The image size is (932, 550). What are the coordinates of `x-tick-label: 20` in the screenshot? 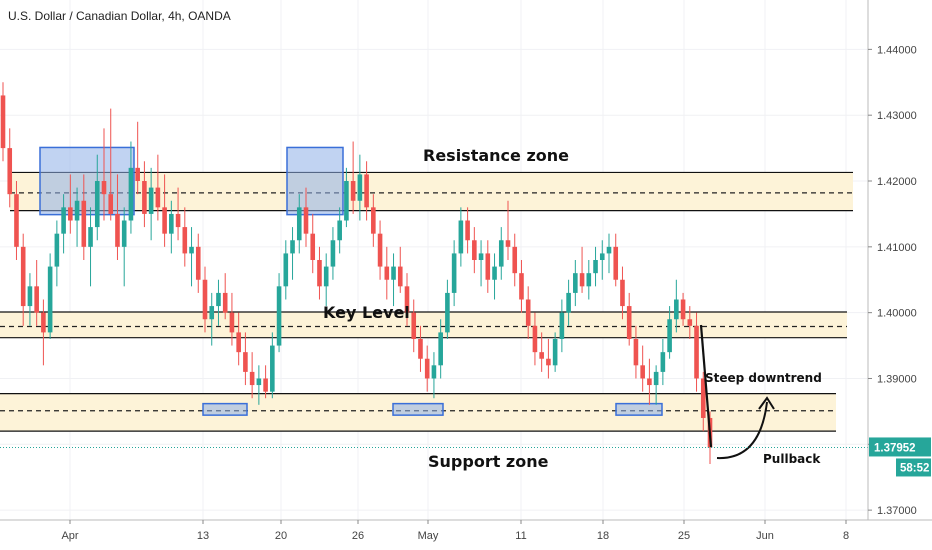 It's located at (281, 536).